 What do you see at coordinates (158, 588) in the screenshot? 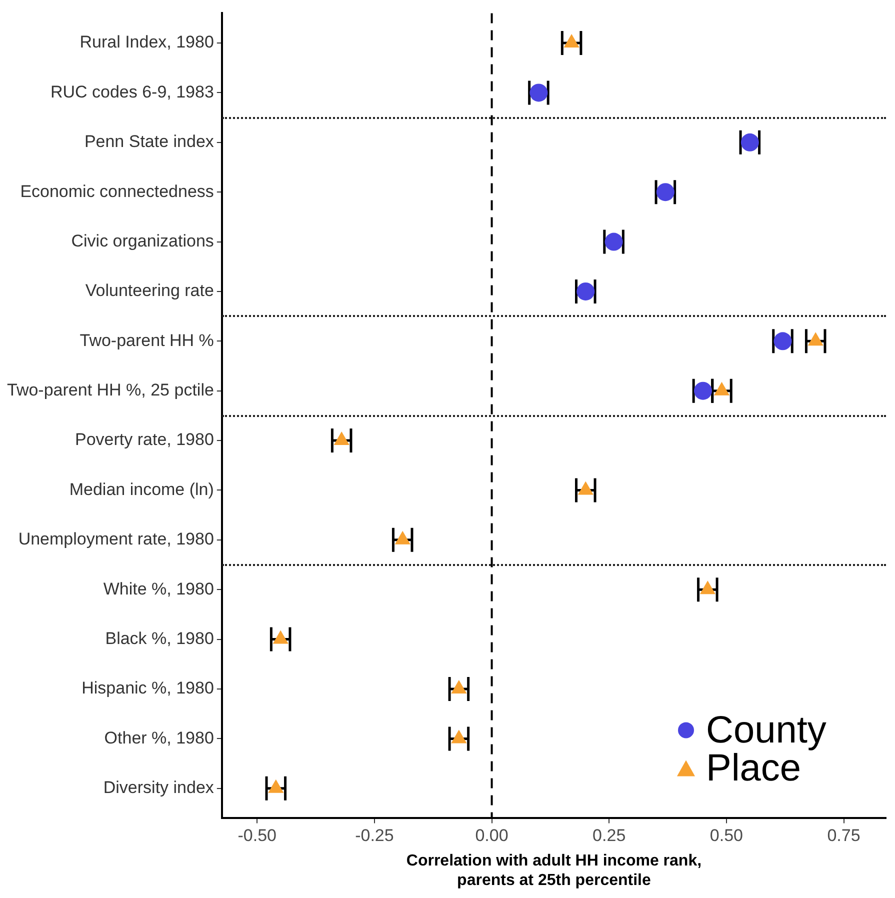
I see `y-tick-label: White %, 1980` at bounding box center [158, 588].